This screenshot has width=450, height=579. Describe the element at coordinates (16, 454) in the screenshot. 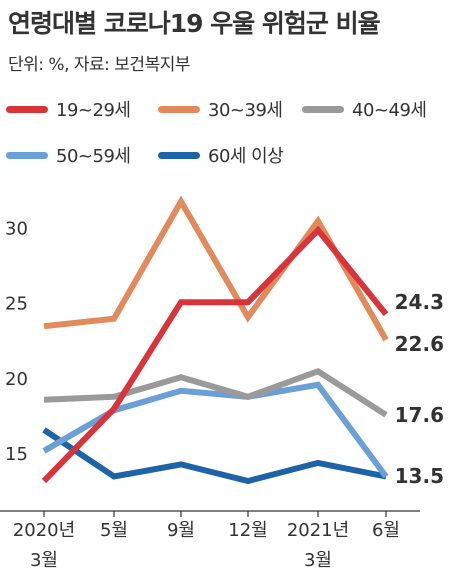

I see `y-tick-label: 15` at that location.